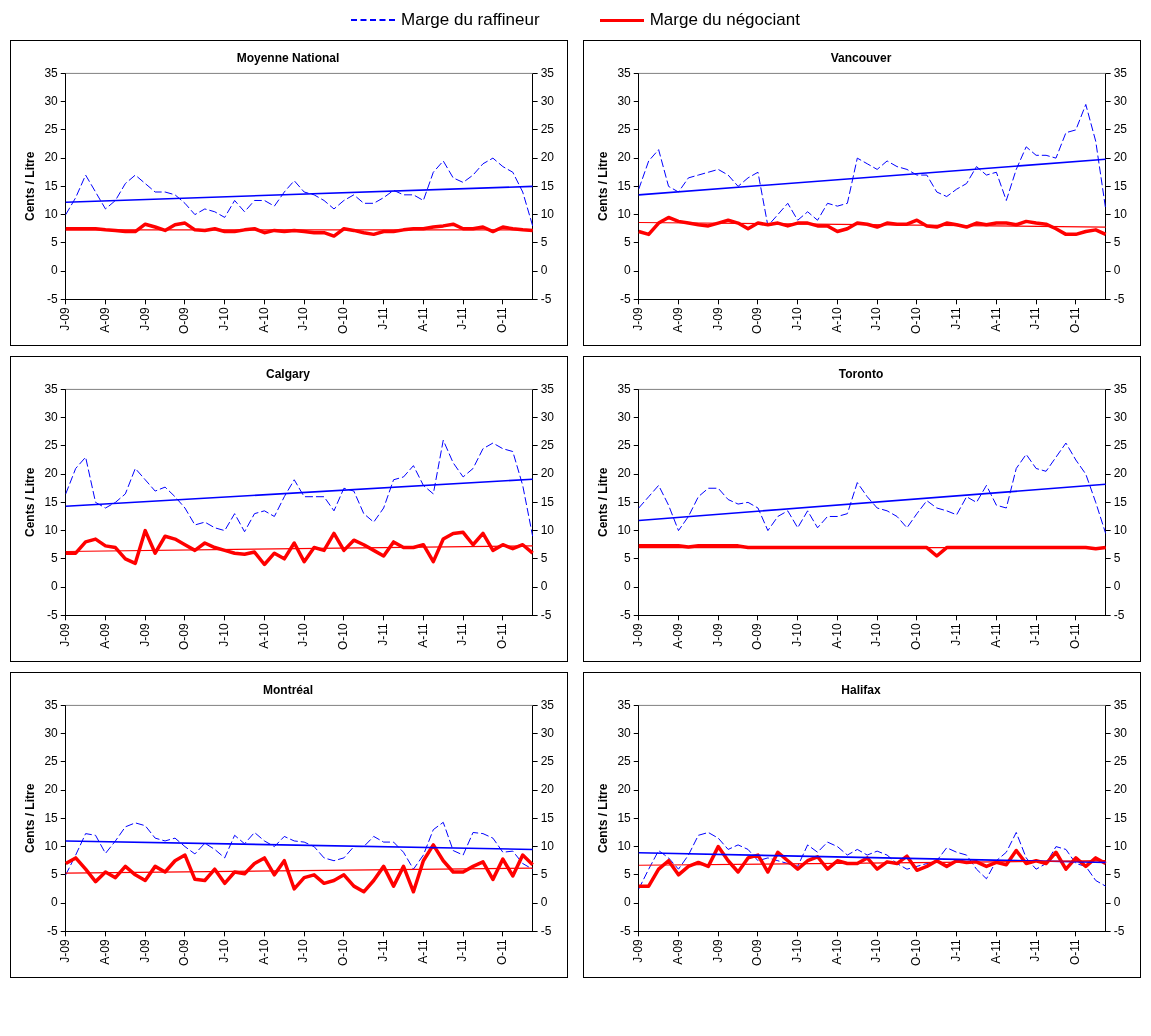 Image resolution: width=1151 pixels, height=1036 pixels. I want to click on y-axis-title: Cents / Litre, so click(29, 186).